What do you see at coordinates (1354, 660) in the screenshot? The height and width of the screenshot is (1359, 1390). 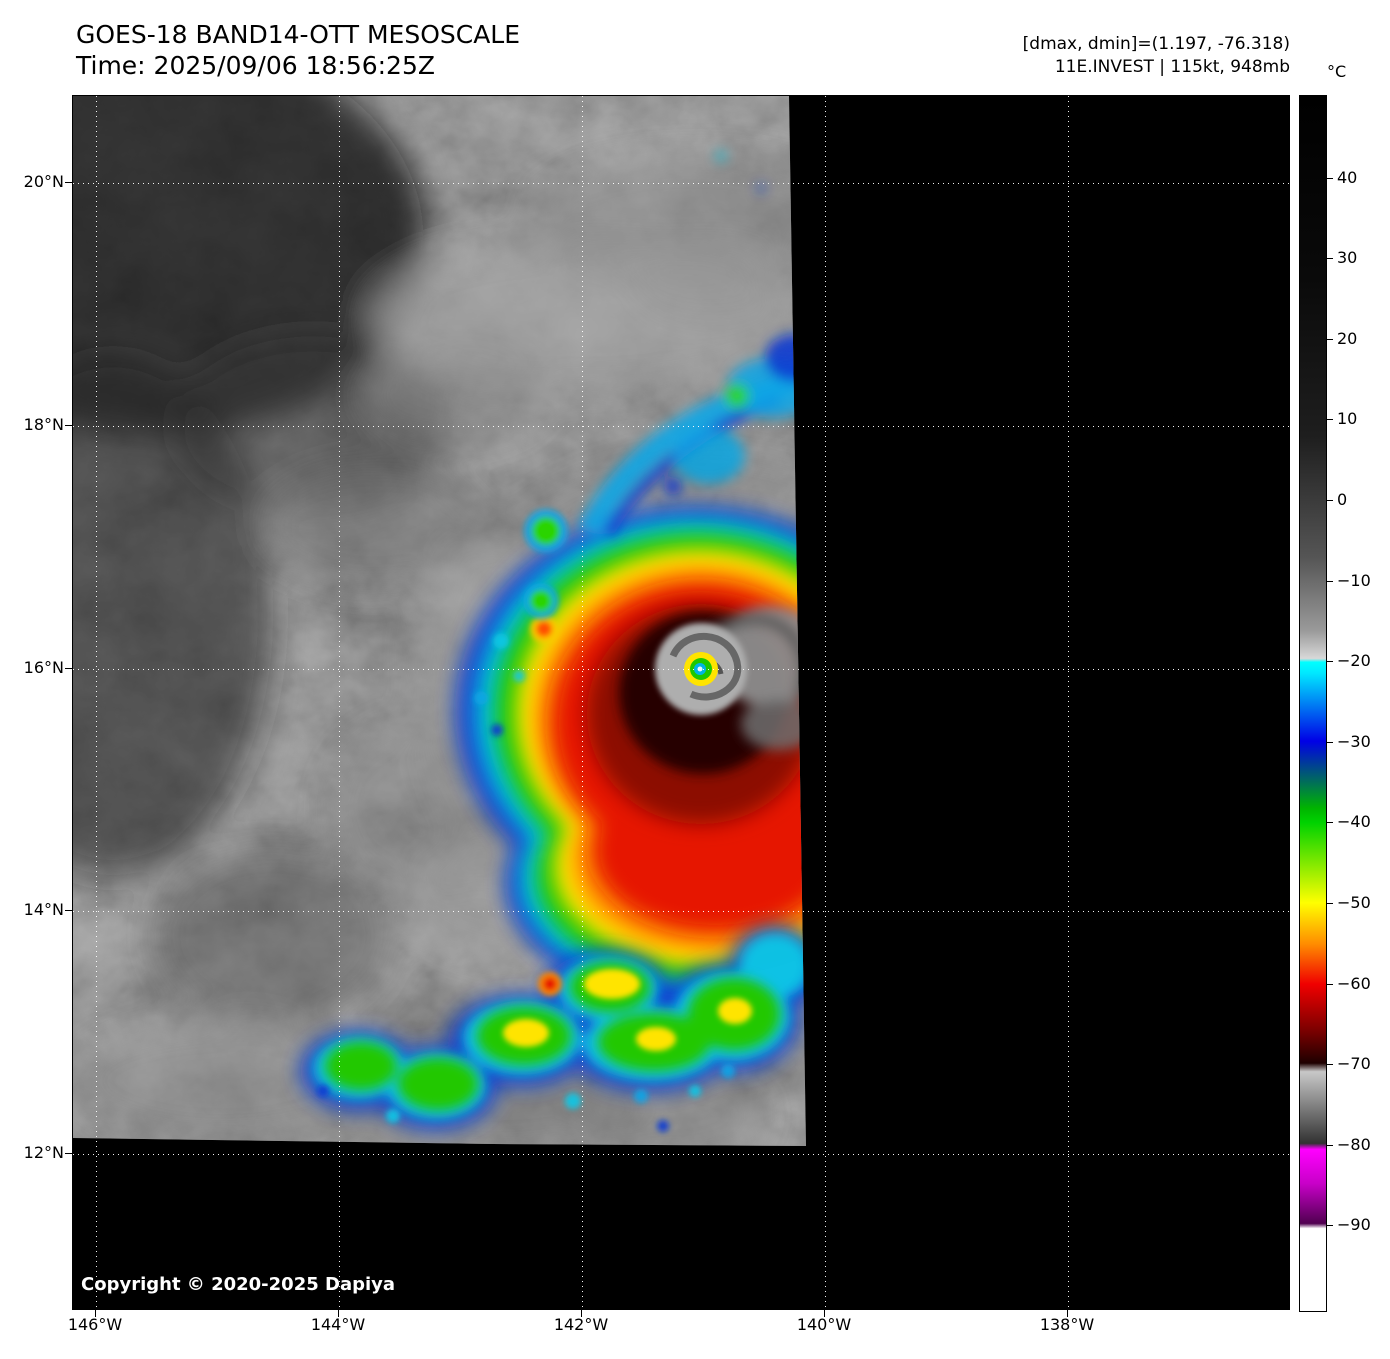 I see `colorbar-tick-label: −20` at bounding box center [1354, 660].